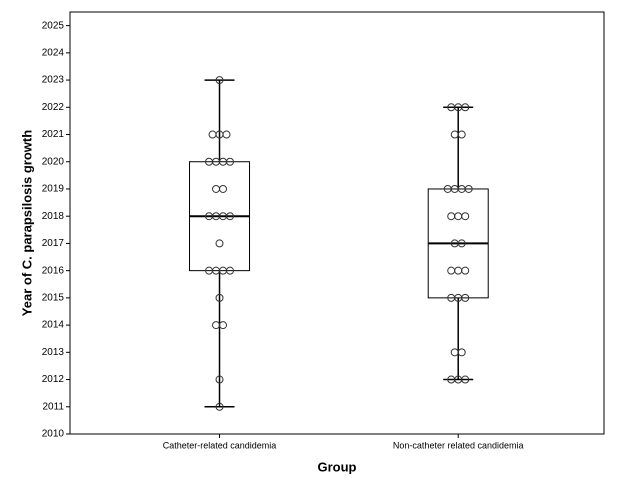  Describe the element at coordinates (220, 445) in the screenshot. I see `x-tick-label: Catheter-related candidemia` at that location.